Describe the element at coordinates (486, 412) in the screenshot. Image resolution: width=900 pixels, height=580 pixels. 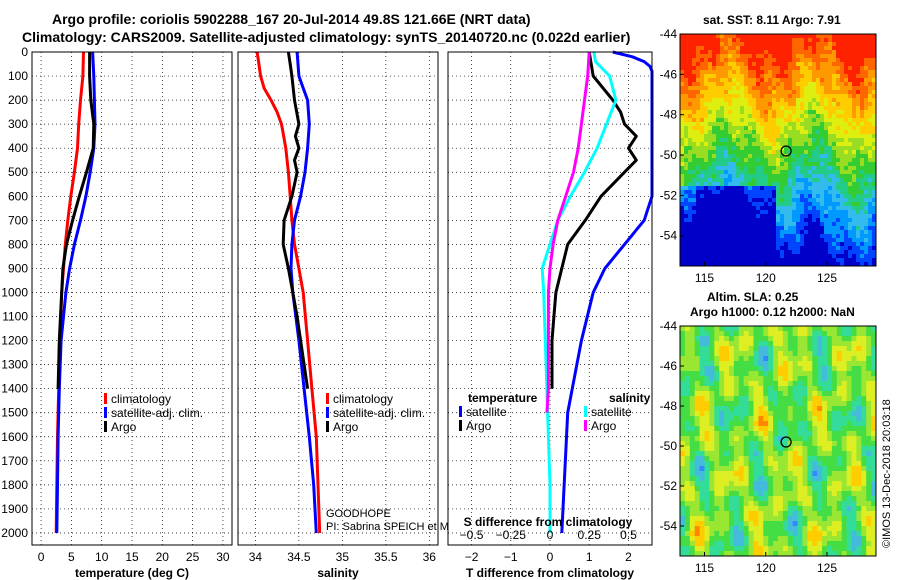
I see `legend-label: satellite` at that location.